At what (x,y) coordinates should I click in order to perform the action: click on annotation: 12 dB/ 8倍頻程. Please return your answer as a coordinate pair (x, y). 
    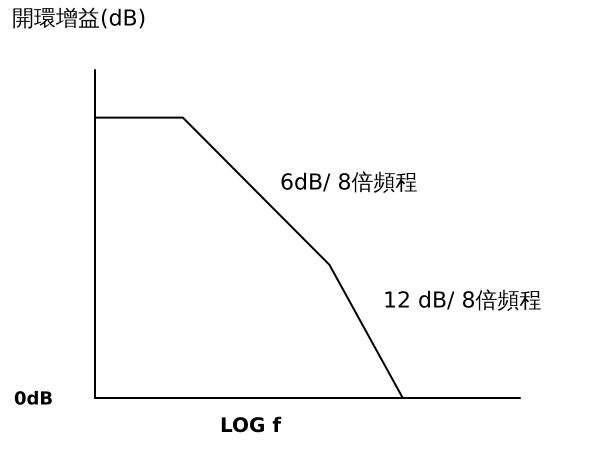
    Looking at the image, I should click on (462, 301).